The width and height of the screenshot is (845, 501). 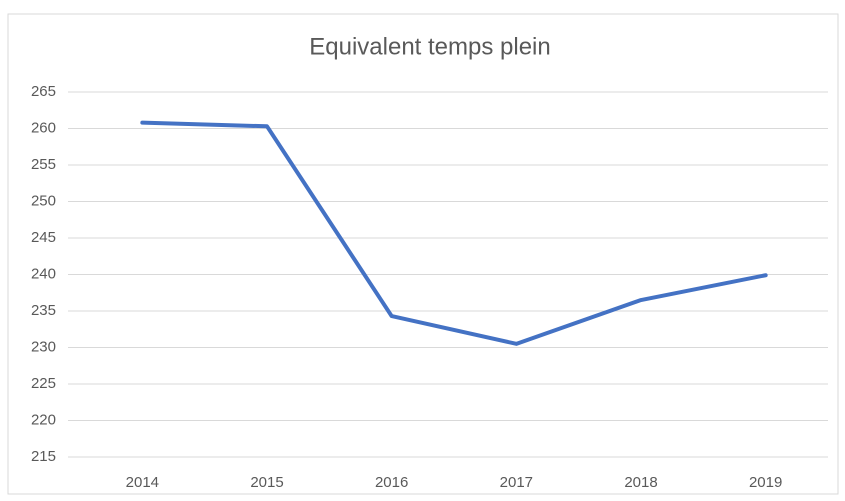 I want to click on y-tick-label: 250, so click(x=43, y=200).